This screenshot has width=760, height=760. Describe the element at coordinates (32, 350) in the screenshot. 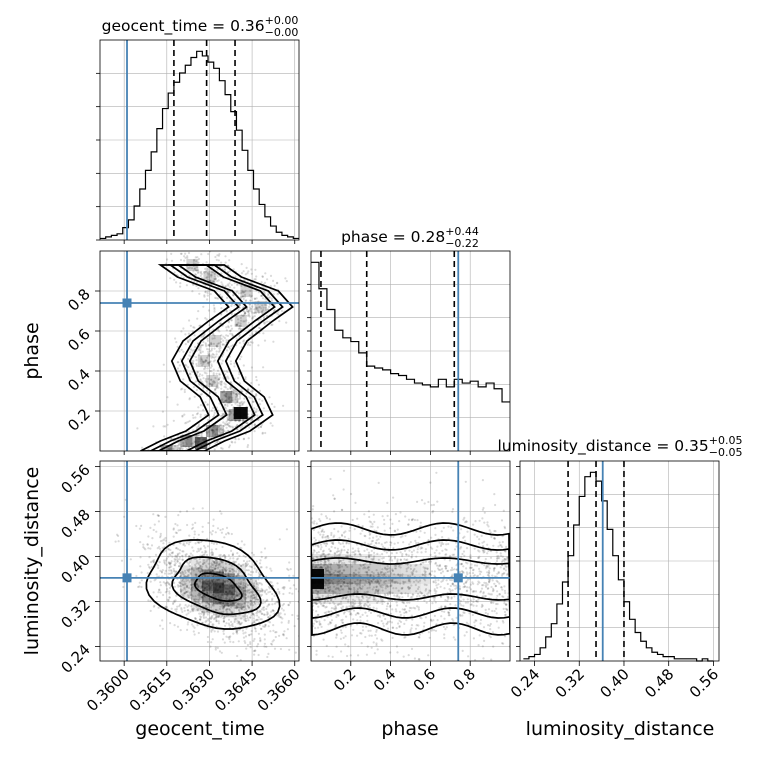

I see `ylabel-phase: phase` at that location.